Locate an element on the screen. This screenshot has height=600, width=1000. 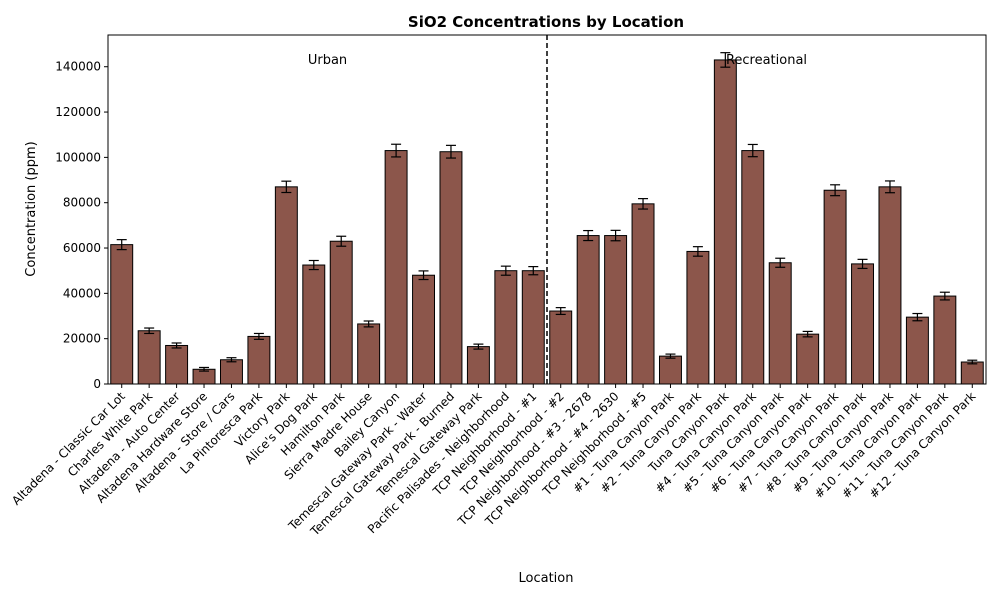
y-tick-label: 140000 is located at coordinates (78, 67).